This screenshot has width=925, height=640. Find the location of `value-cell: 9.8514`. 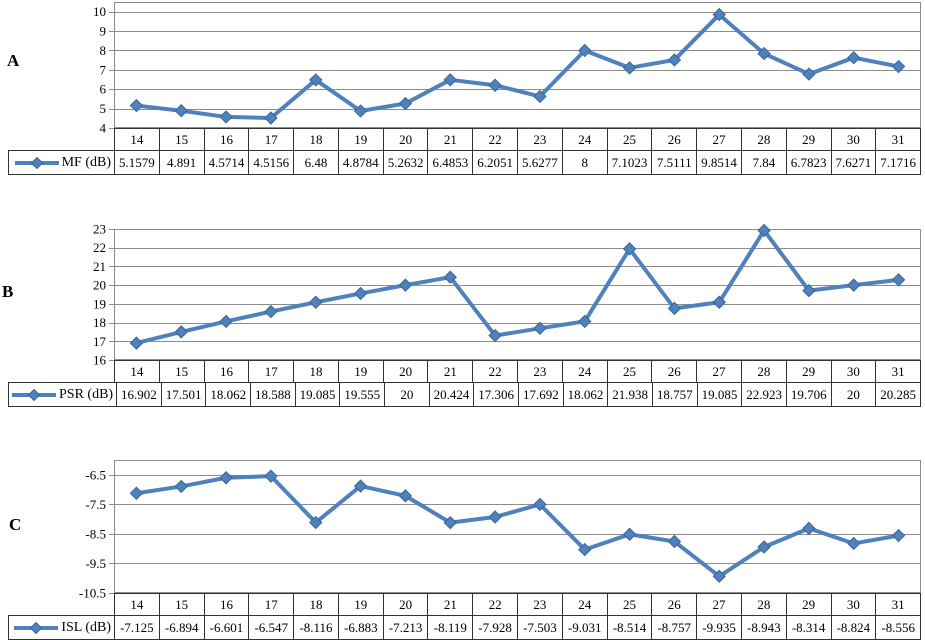

value-cell: 9.8514 is located at coordinates (719, 162).